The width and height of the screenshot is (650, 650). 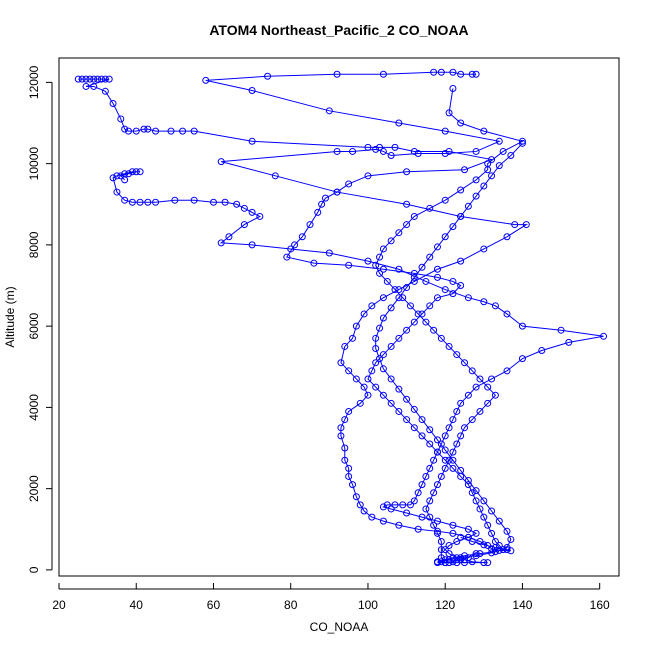 I want to click on y-tick-label: 0, so click(x=34, y=569).